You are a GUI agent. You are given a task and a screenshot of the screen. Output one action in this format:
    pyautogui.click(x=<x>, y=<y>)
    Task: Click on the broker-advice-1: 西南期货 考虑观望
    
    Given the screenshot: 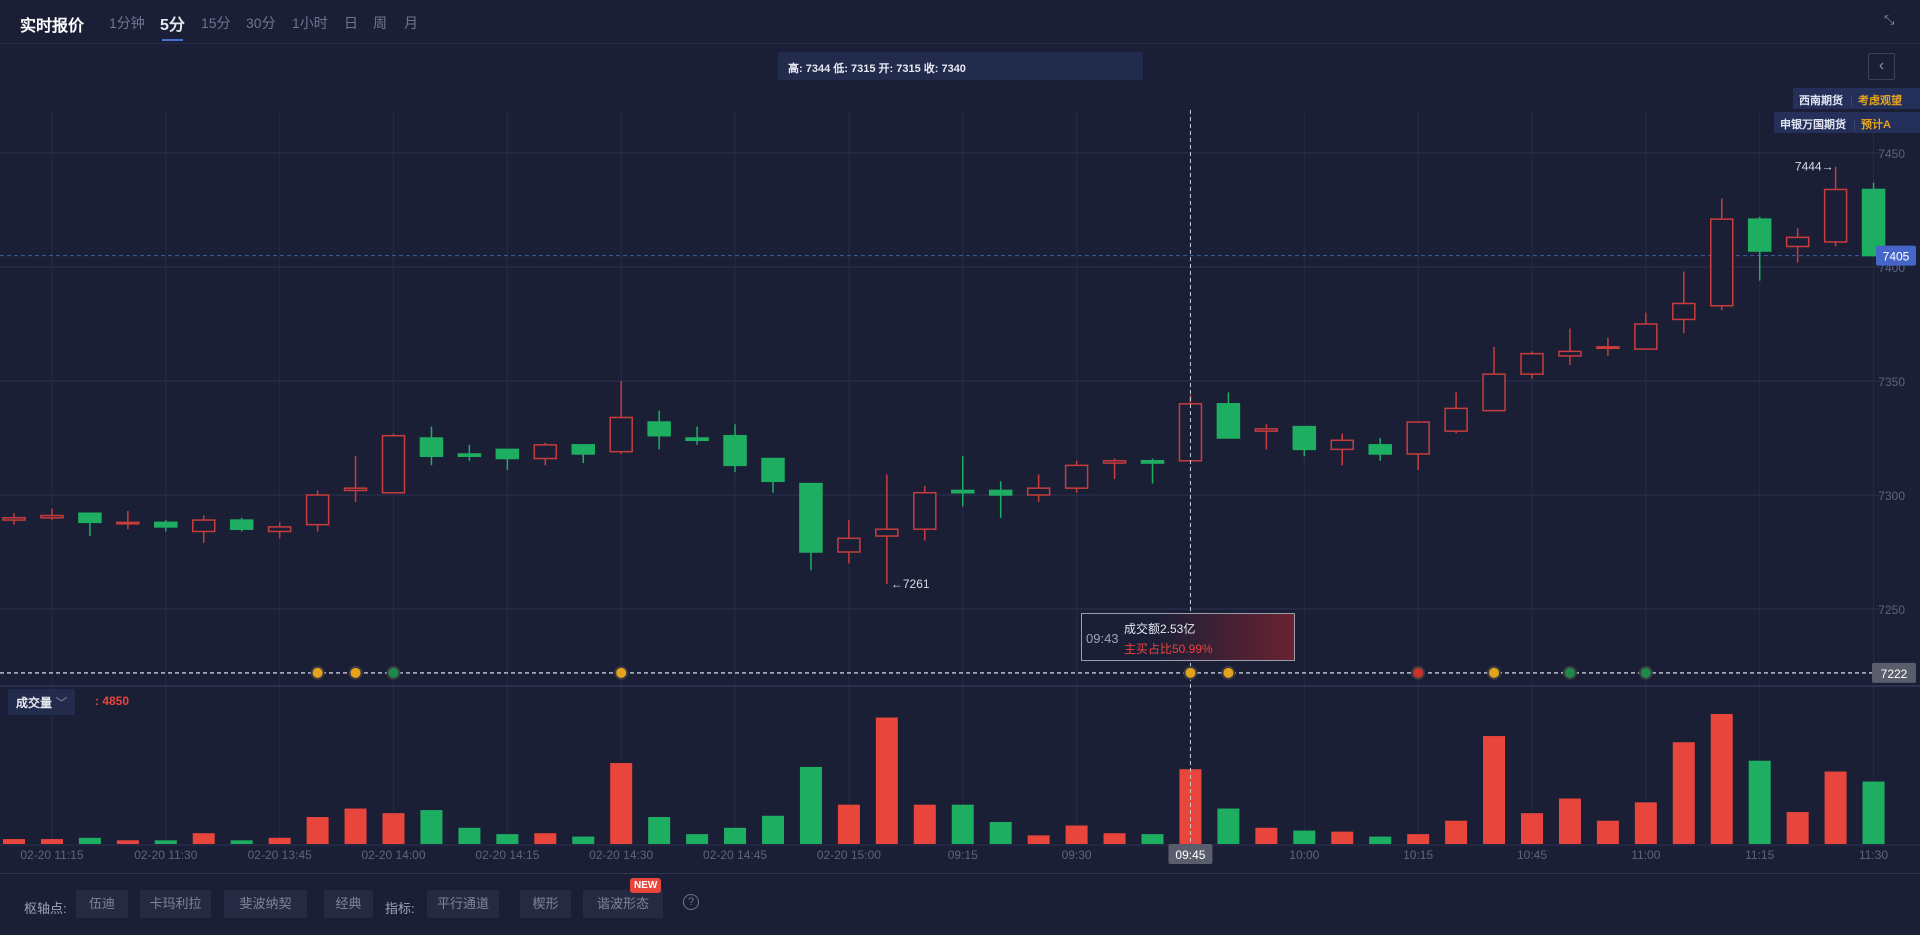 What is the action you would take?
    pyautogui.click(x=1856, y=98)
    